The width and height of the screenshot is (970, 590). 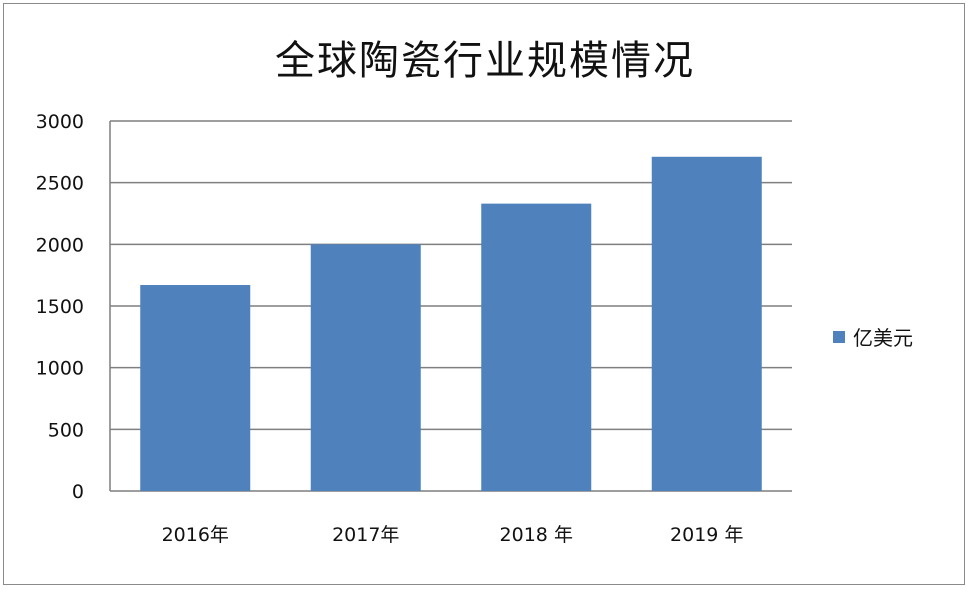 I want to click on legend-swatch, so click(x=839, y=336).